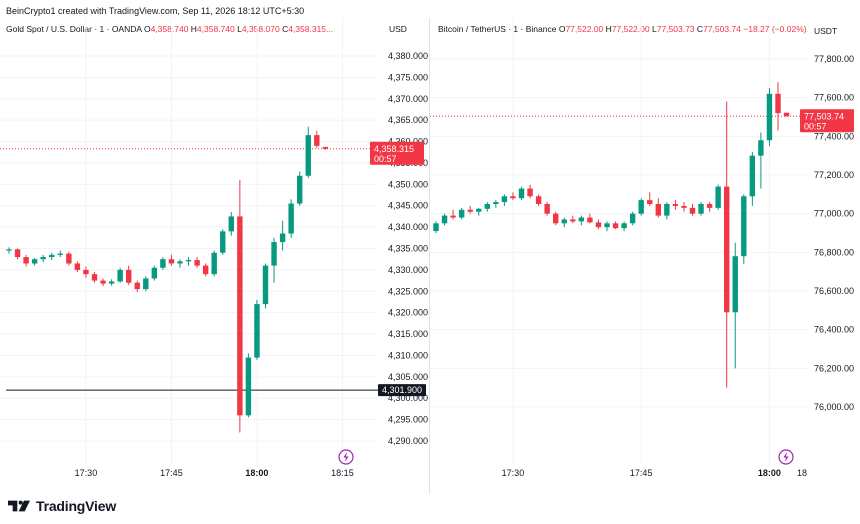  Describe the element at coordinates (215, 29) in the screenshot. I see `gold-high: 4,358.740` at that location.